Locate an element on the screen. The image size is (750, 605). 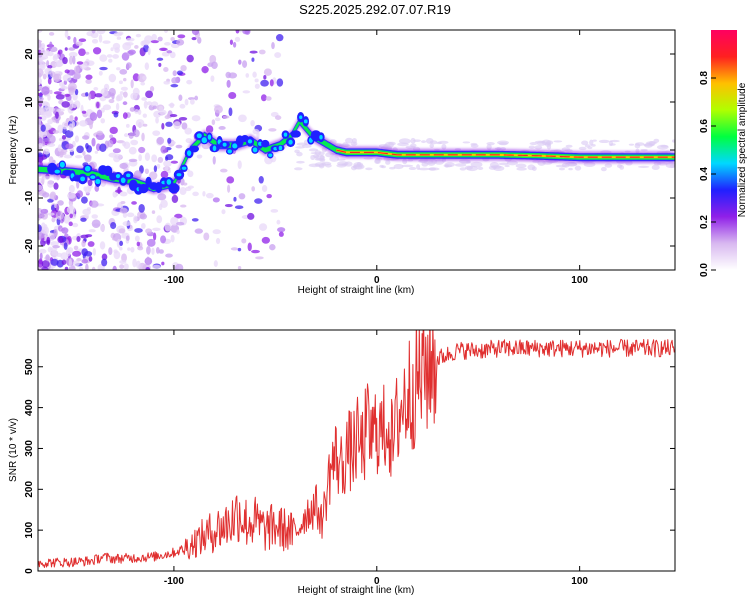
snr-y-tick-label: 200 is located at coordinates (29, 489).